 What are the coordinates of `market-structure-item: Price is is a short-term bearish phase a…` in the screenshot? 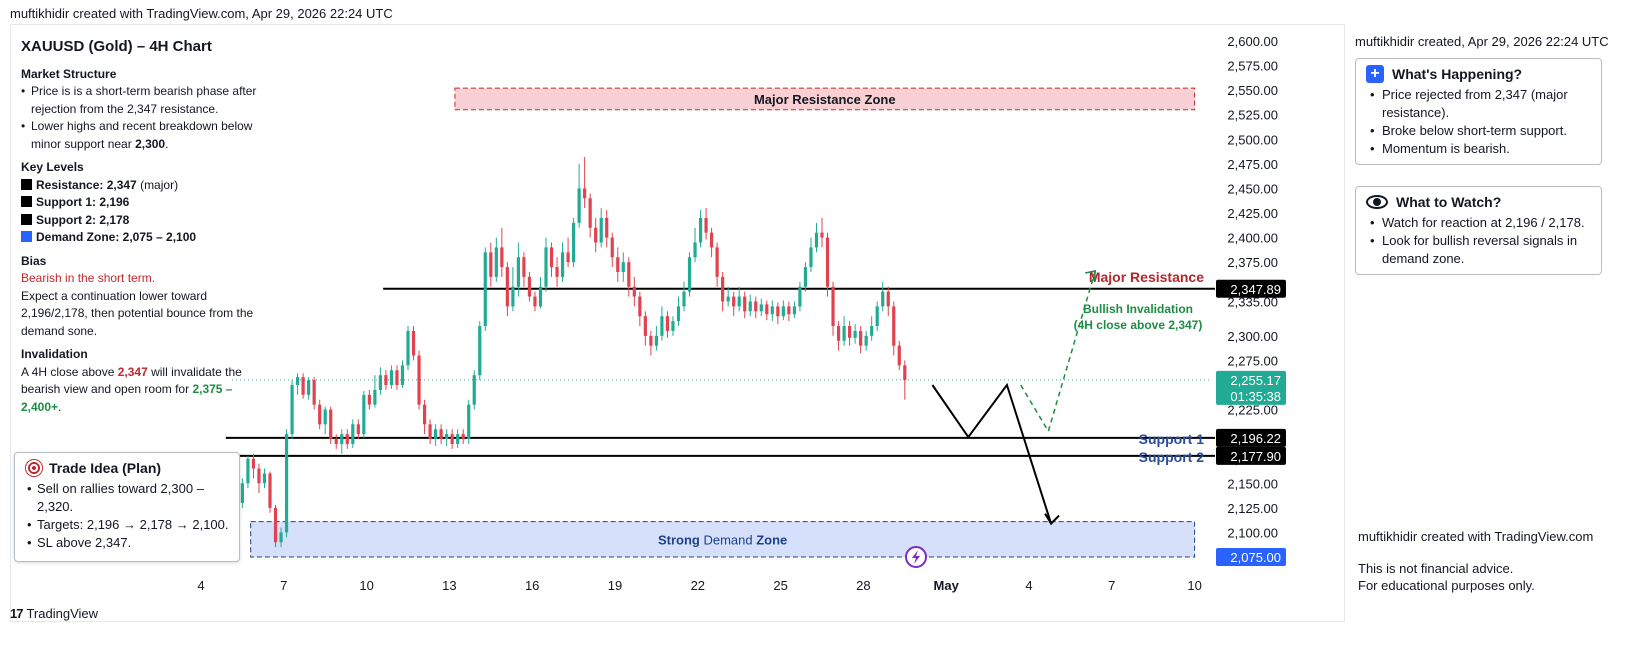 It's located at (141, 100).